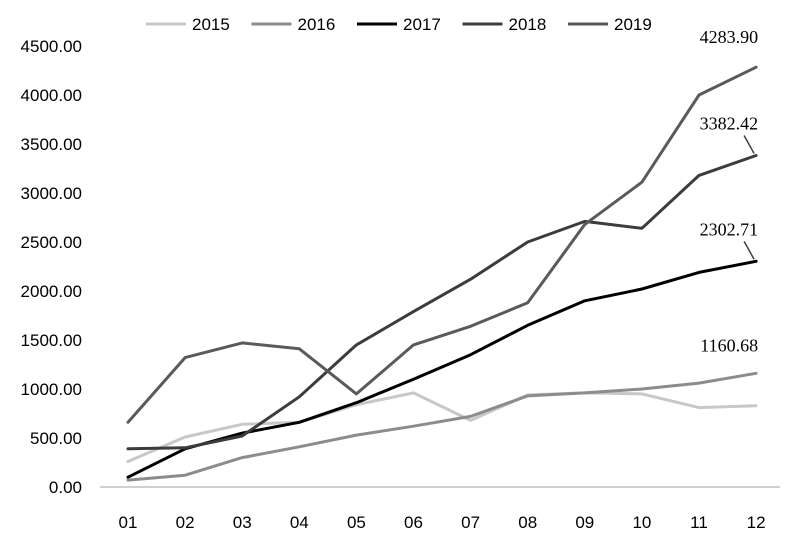  Describe the element at coordinates (729, 124) in the screenshot. I see `data-label-2018: 3382.42` at that location.